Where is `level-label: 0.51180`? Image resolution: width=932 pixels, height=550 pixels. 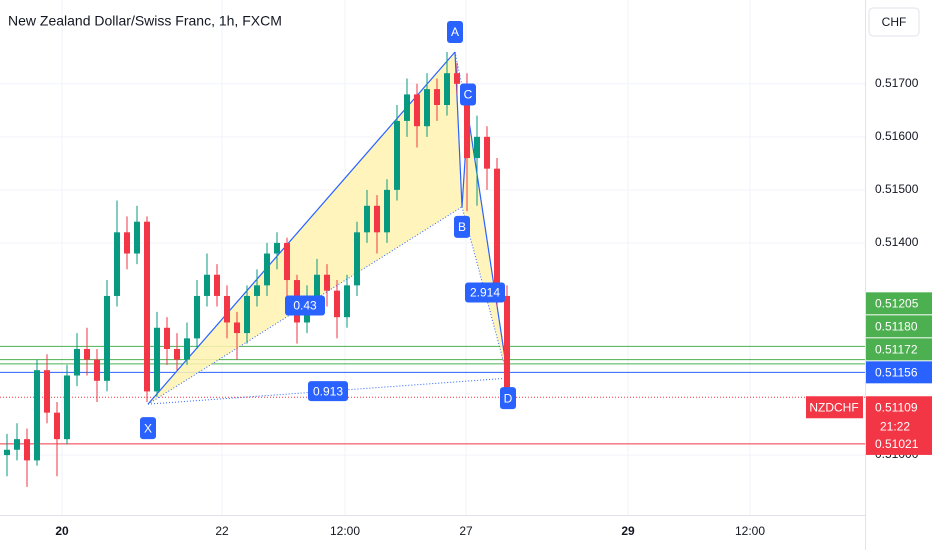 level-label: 0.51180 is located at coordinates (896, 326).